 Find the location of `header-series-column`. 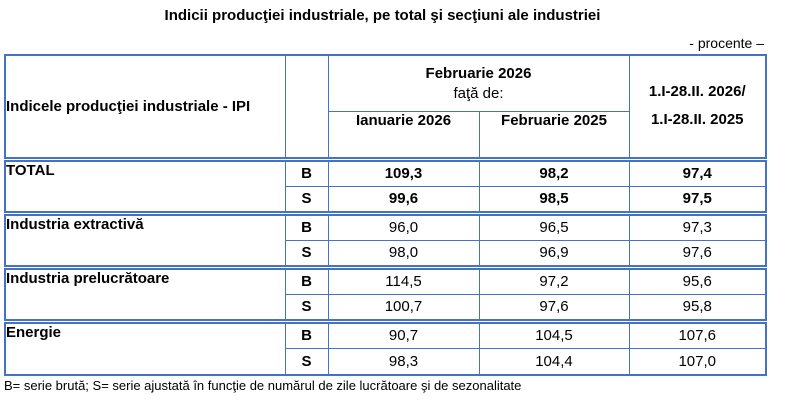

header-series-column is located at coordinates (306, 107).